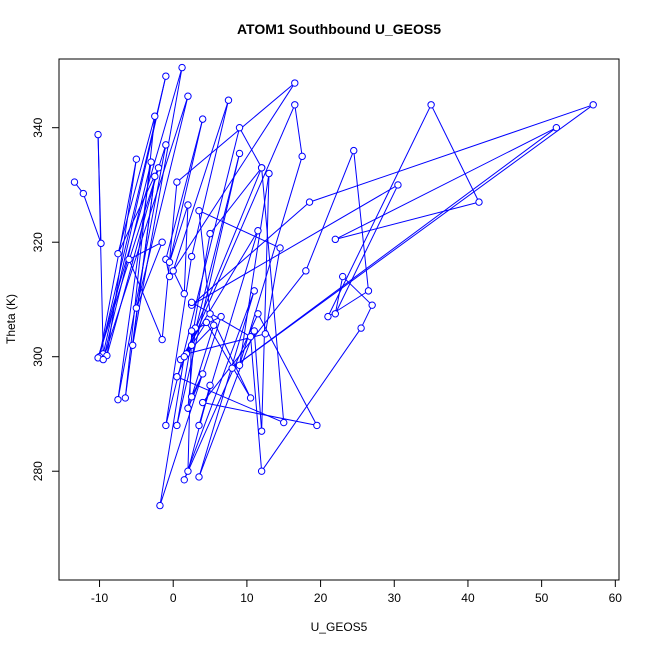  Describe the element at coordinates (339, 627) in the screenshot. I see `x-axis-label: U_GEOS5` at that location.